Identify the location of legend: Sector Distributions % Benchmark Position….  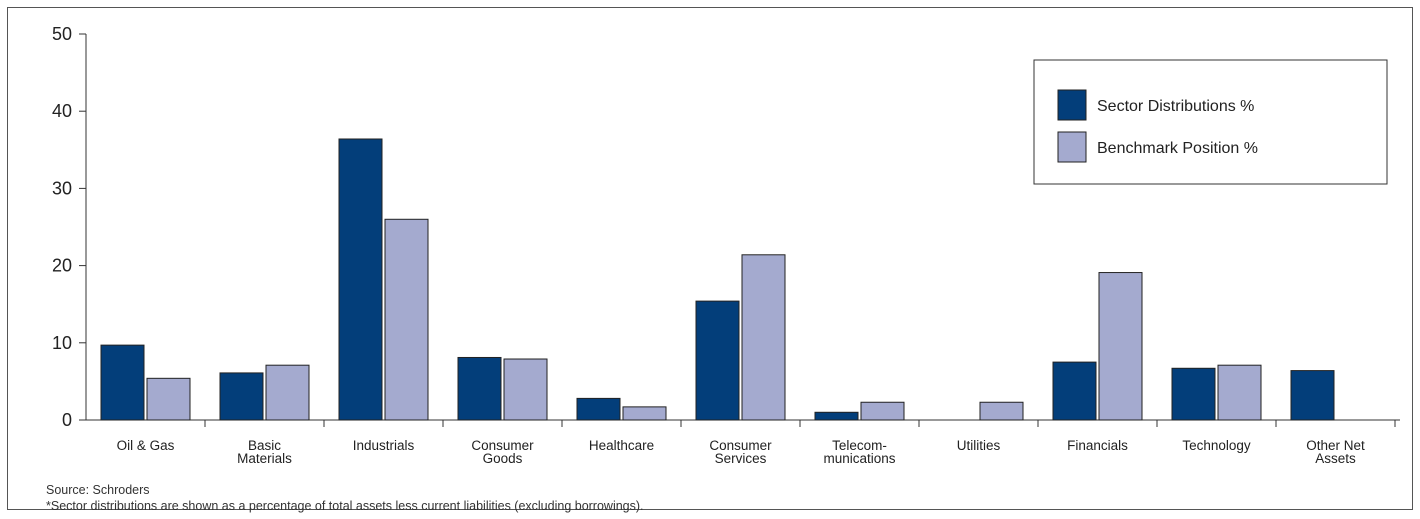
(1210, 122).